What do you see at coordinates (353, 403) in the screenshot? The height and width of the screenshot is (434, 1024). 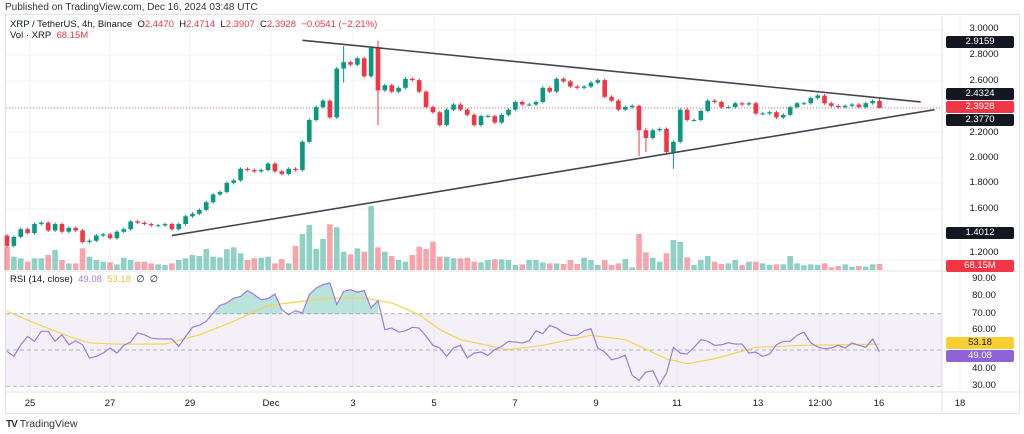 I see `time-tick: 3` at bounding box center [353, 403].